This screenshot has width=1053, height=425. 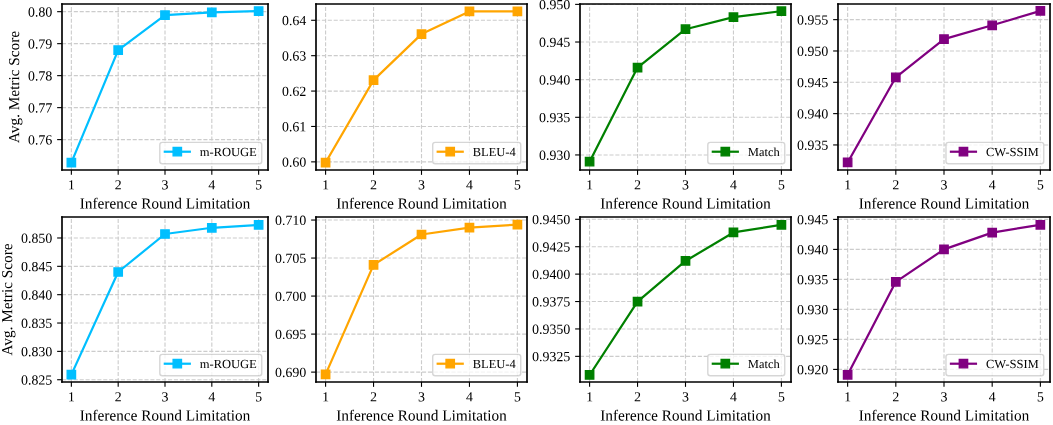 What do you see at coordinates (40, 44) in the screenshot?
I see `y-tick-label: 0.79` at bounding box center [40, 44].